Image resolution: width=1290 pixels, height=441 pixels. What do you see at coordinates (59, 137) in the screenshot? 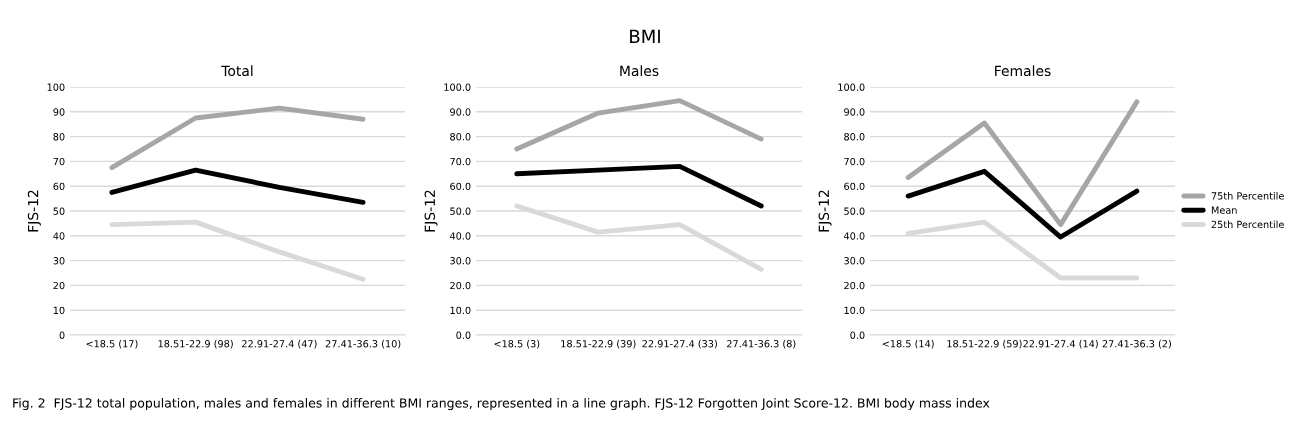
I see `y-tick-label: 80` at bounding box center [59, 137].